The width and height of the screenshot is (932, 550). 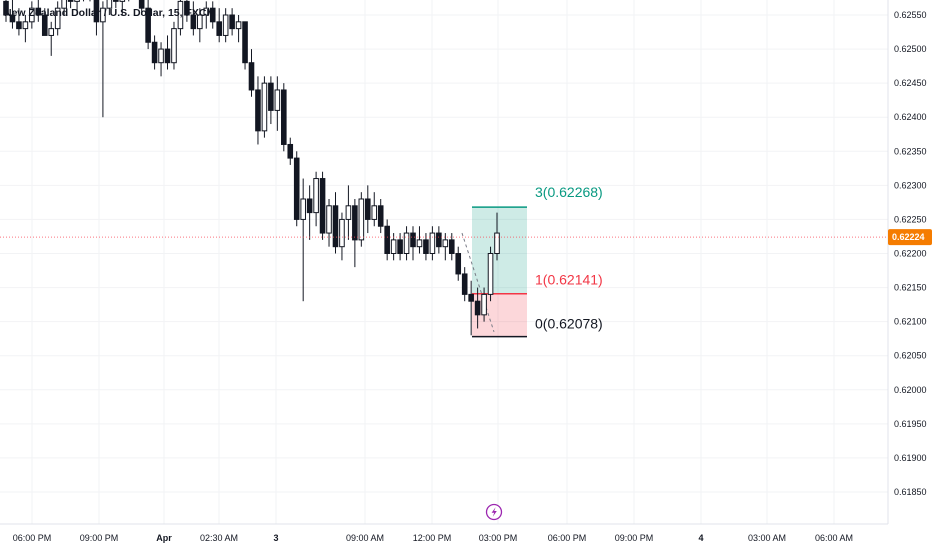 What do you see at coordinates (494, 512) in the screenshot?
I see `replay-lightning-icon` at bounding box center [494, 512].